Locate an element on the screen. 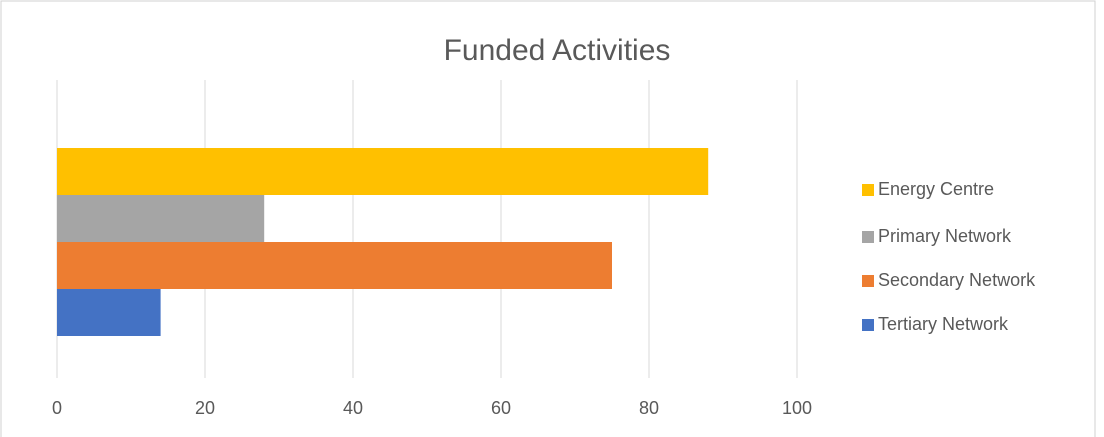 The width and height of the screenshot is (1104, 437). legend-label: Tertiary Network is located at coordinates (943, 324).